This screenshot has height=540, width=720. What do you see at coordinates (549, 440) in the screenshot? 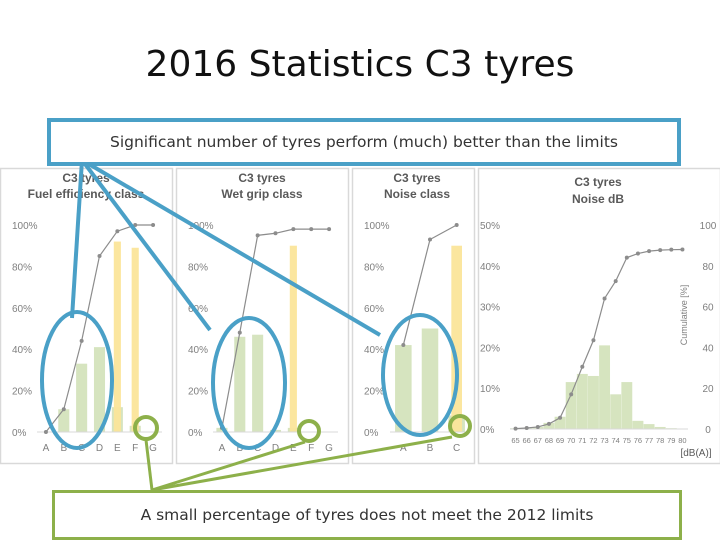
I see `x-tick-label: 68` at bounding box center [549, 440].